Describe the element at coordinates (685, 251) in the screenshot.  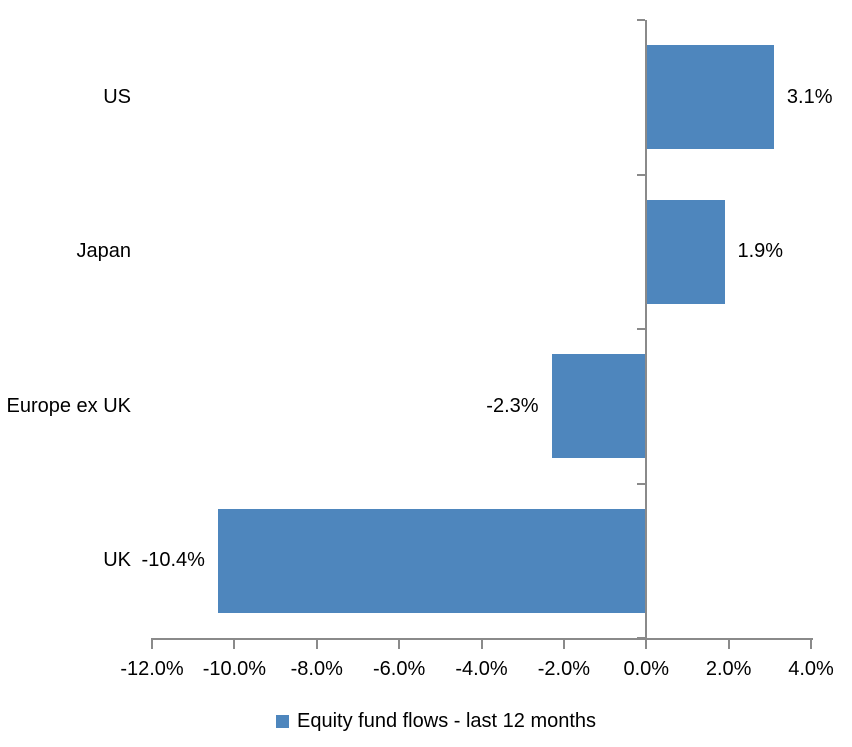
I see `bar-japan` at that location.